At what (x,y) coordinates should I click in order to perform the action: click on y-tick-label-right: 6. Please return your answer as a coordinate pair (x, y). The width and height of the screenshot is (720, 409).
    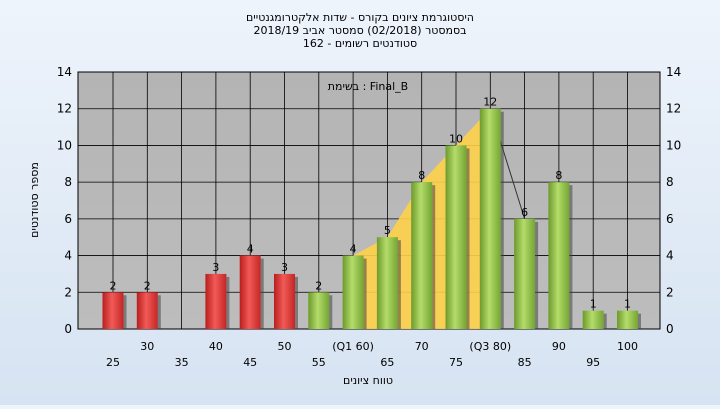
    Looking at the image, I should click on (670, 219).